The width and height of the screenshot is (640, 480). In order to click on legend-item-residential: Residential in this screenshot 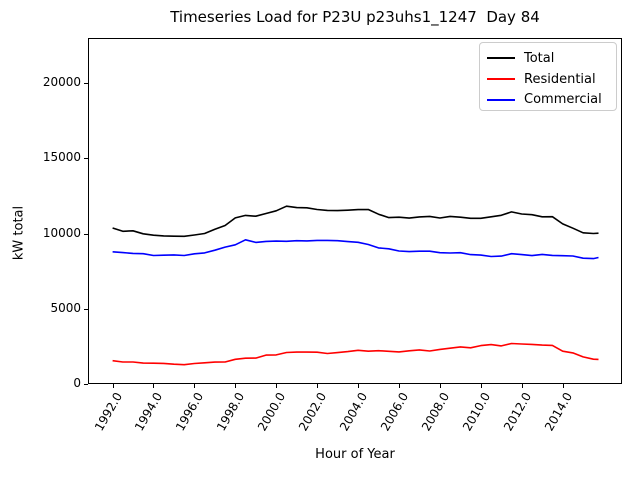, I will do `click(551, 79)`.